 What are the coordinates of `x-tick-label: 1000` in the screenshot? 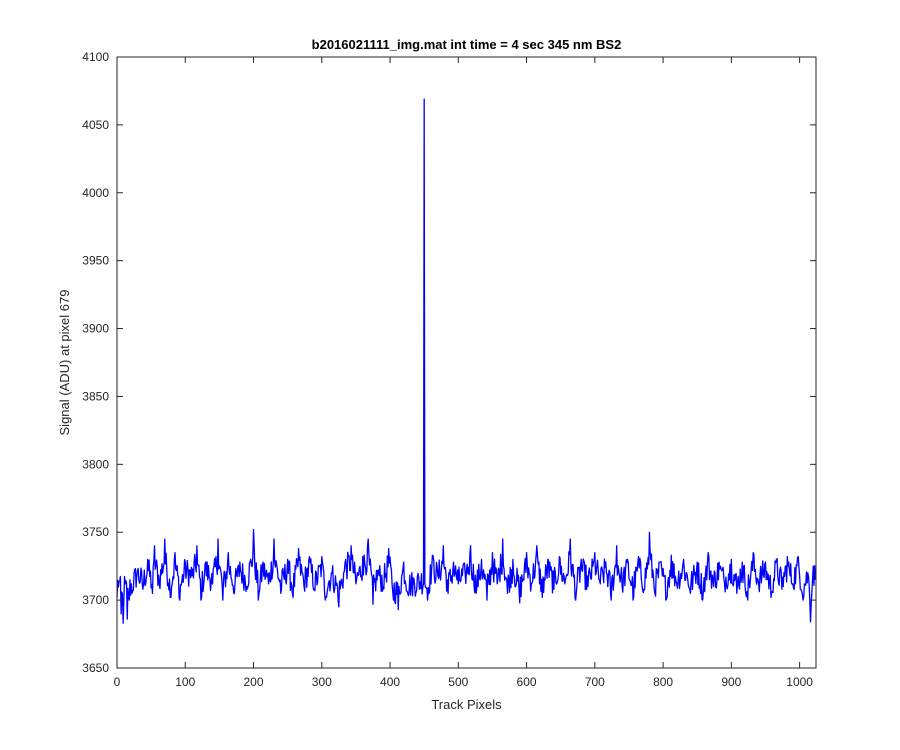 It's located at (799, 682).